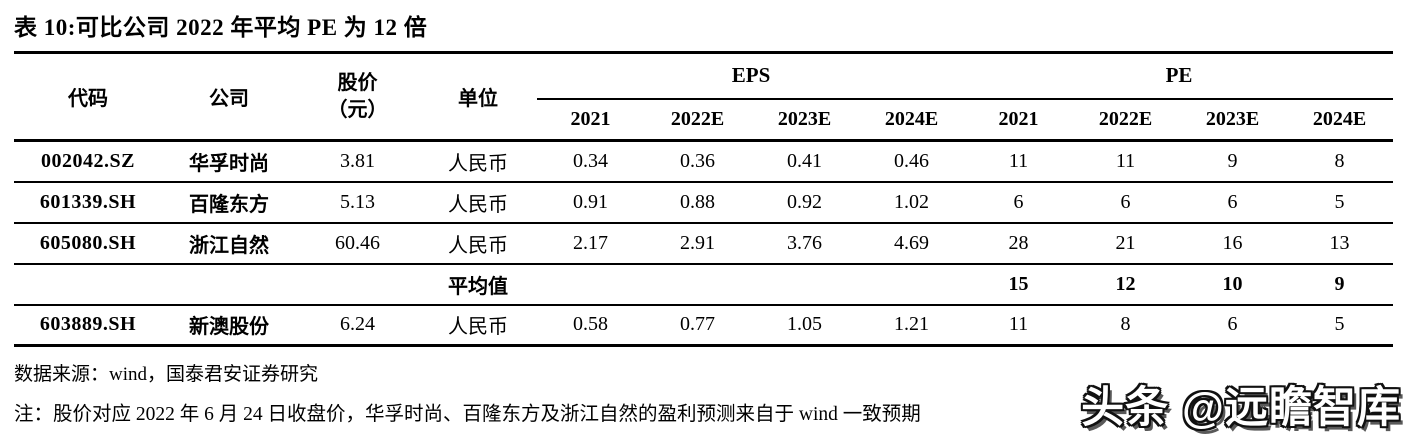 Image resolution: width=1407 pixels, height=435 pixels. I want to click on cell-code: 605080.SH, so click(88, 243).